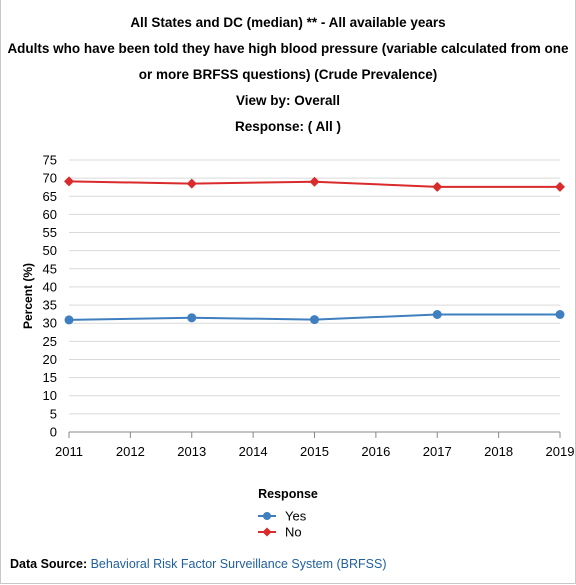  What do you see at coordinates (50, 214) in the screenshot?
I see `y-tick-label-60: 60` at bounding box center [50, 214].